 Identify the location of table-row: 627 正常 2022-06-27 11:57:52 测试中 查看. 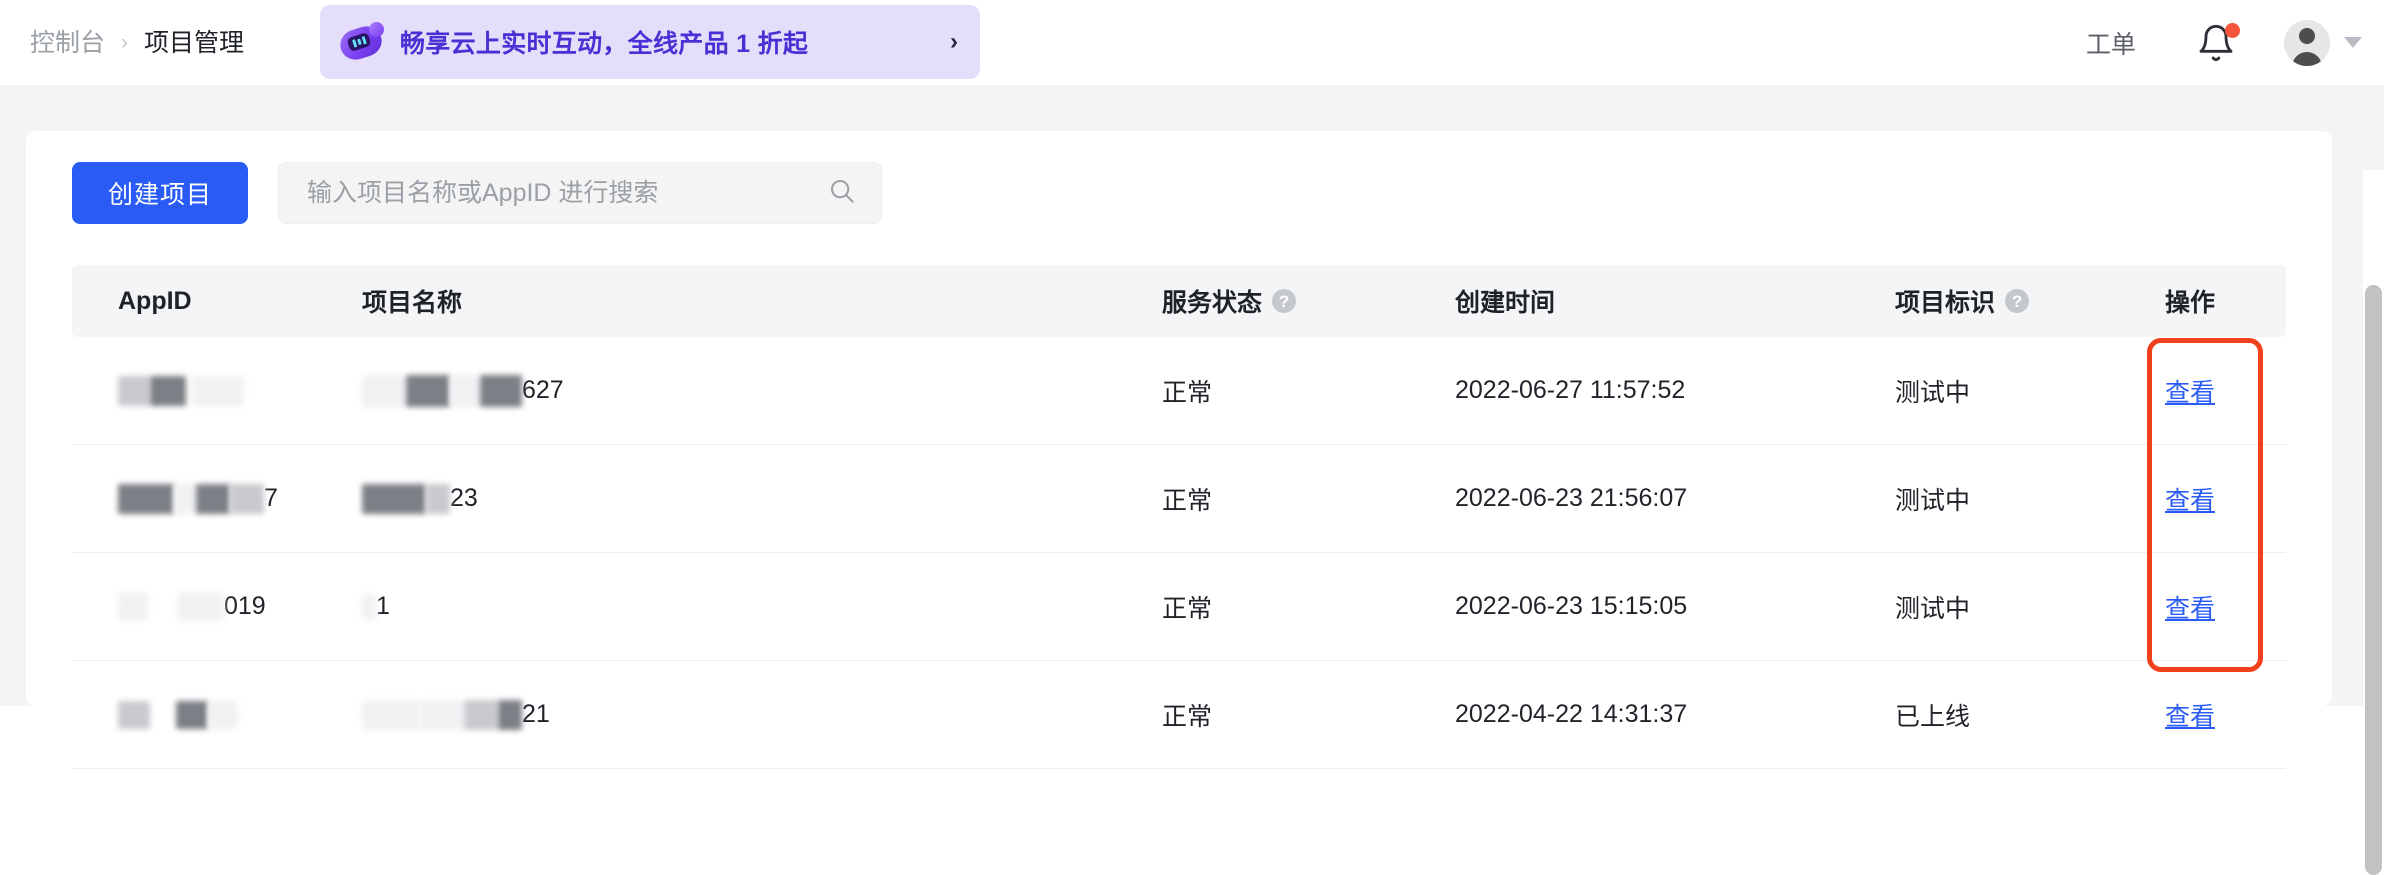
(1179, 391).